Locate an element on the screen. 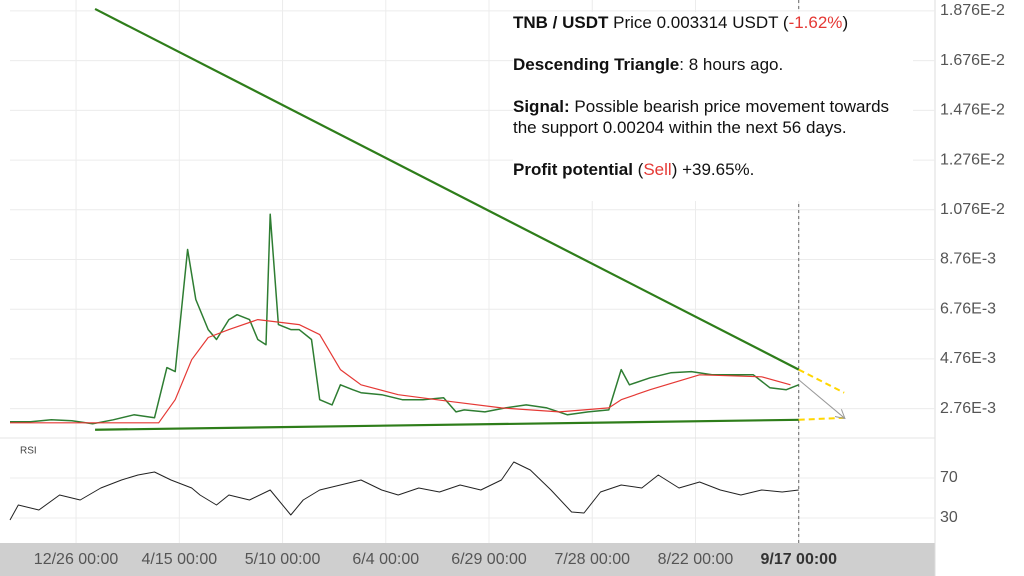 The height and width of the screenshot is (576, 1024). x-tick-label: 9/17 00:00 is located at coordinates (798, 559).